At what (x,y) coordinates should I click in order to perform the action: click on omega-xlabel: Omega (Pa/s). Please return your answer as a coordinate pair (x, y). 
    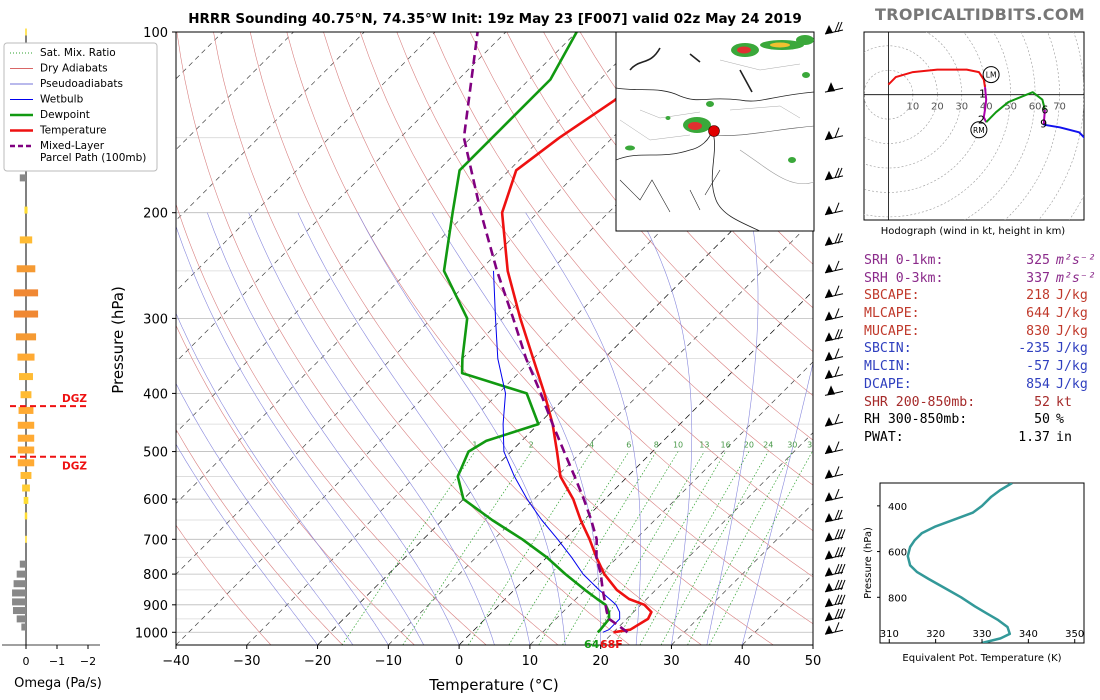
    Looking at the image, I should click on (58, 683).